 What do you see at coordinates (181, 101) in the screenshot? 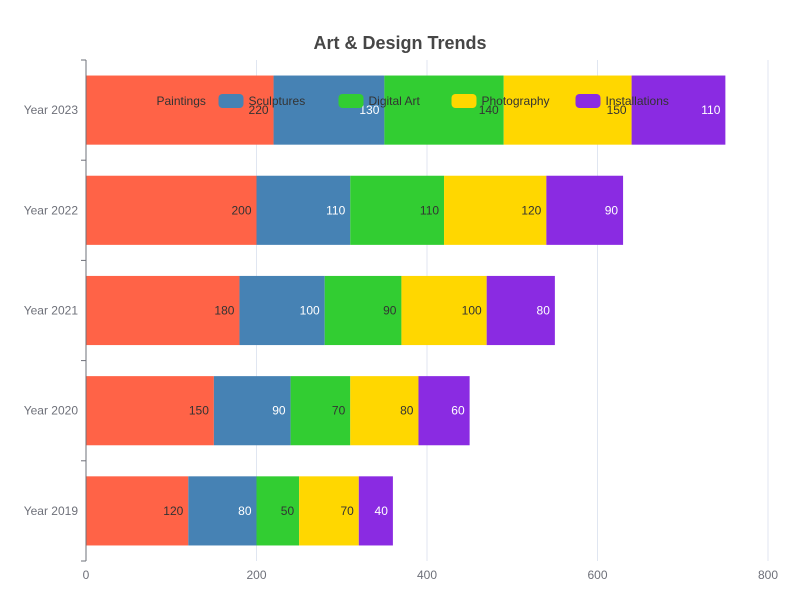
I see `legend-label: Paintings` at bounding box center [181, 101].